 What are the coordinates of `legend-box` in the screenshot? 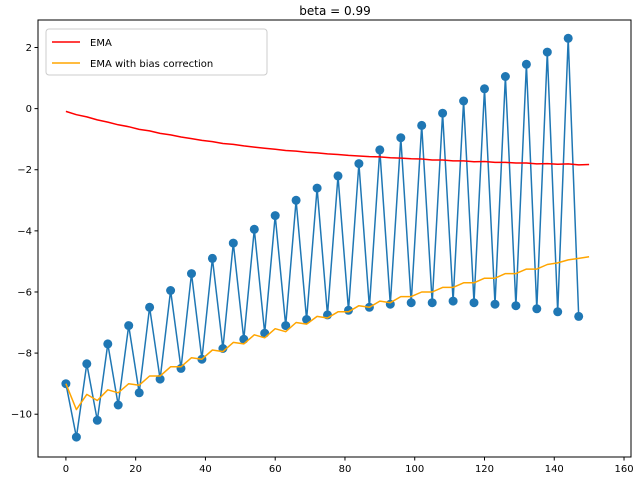 It's located at (156, 52).